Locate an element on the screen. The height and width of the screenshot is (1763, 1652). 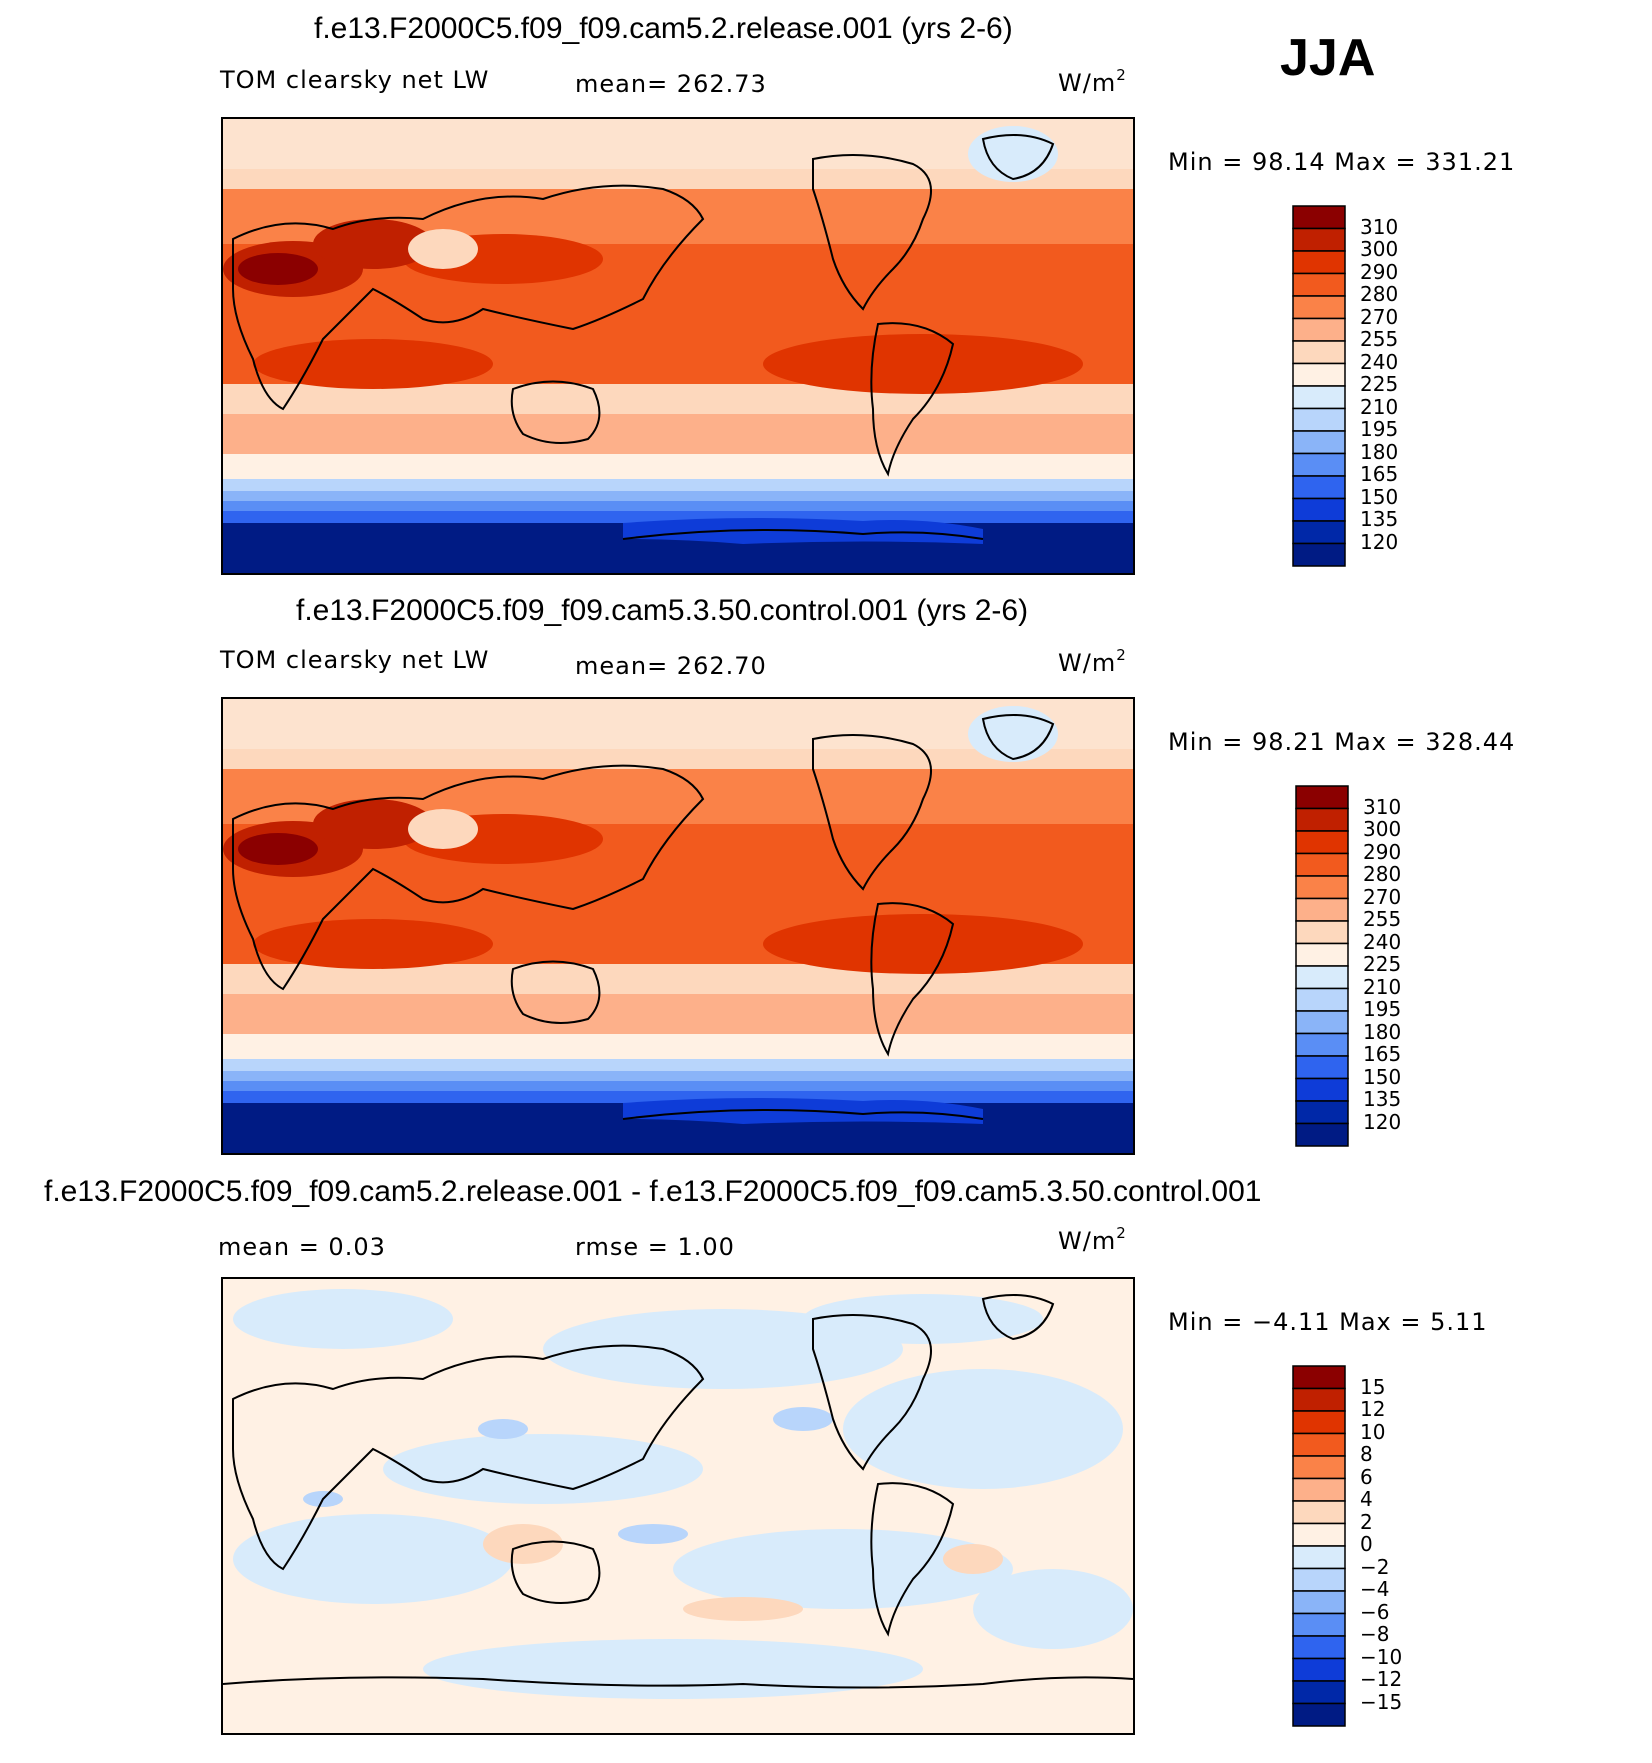
panel-2-mean-label: mean= 262.70 is located at coordinates (671, 666).